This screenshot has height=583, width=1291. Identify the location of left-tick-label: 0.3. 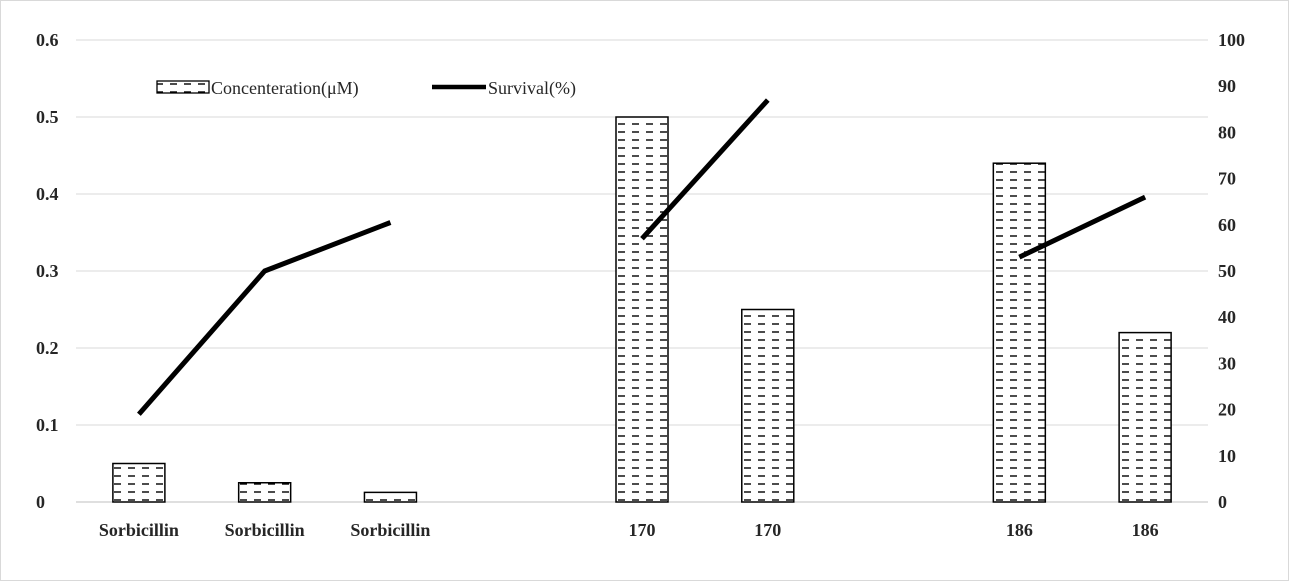
(47, 271).